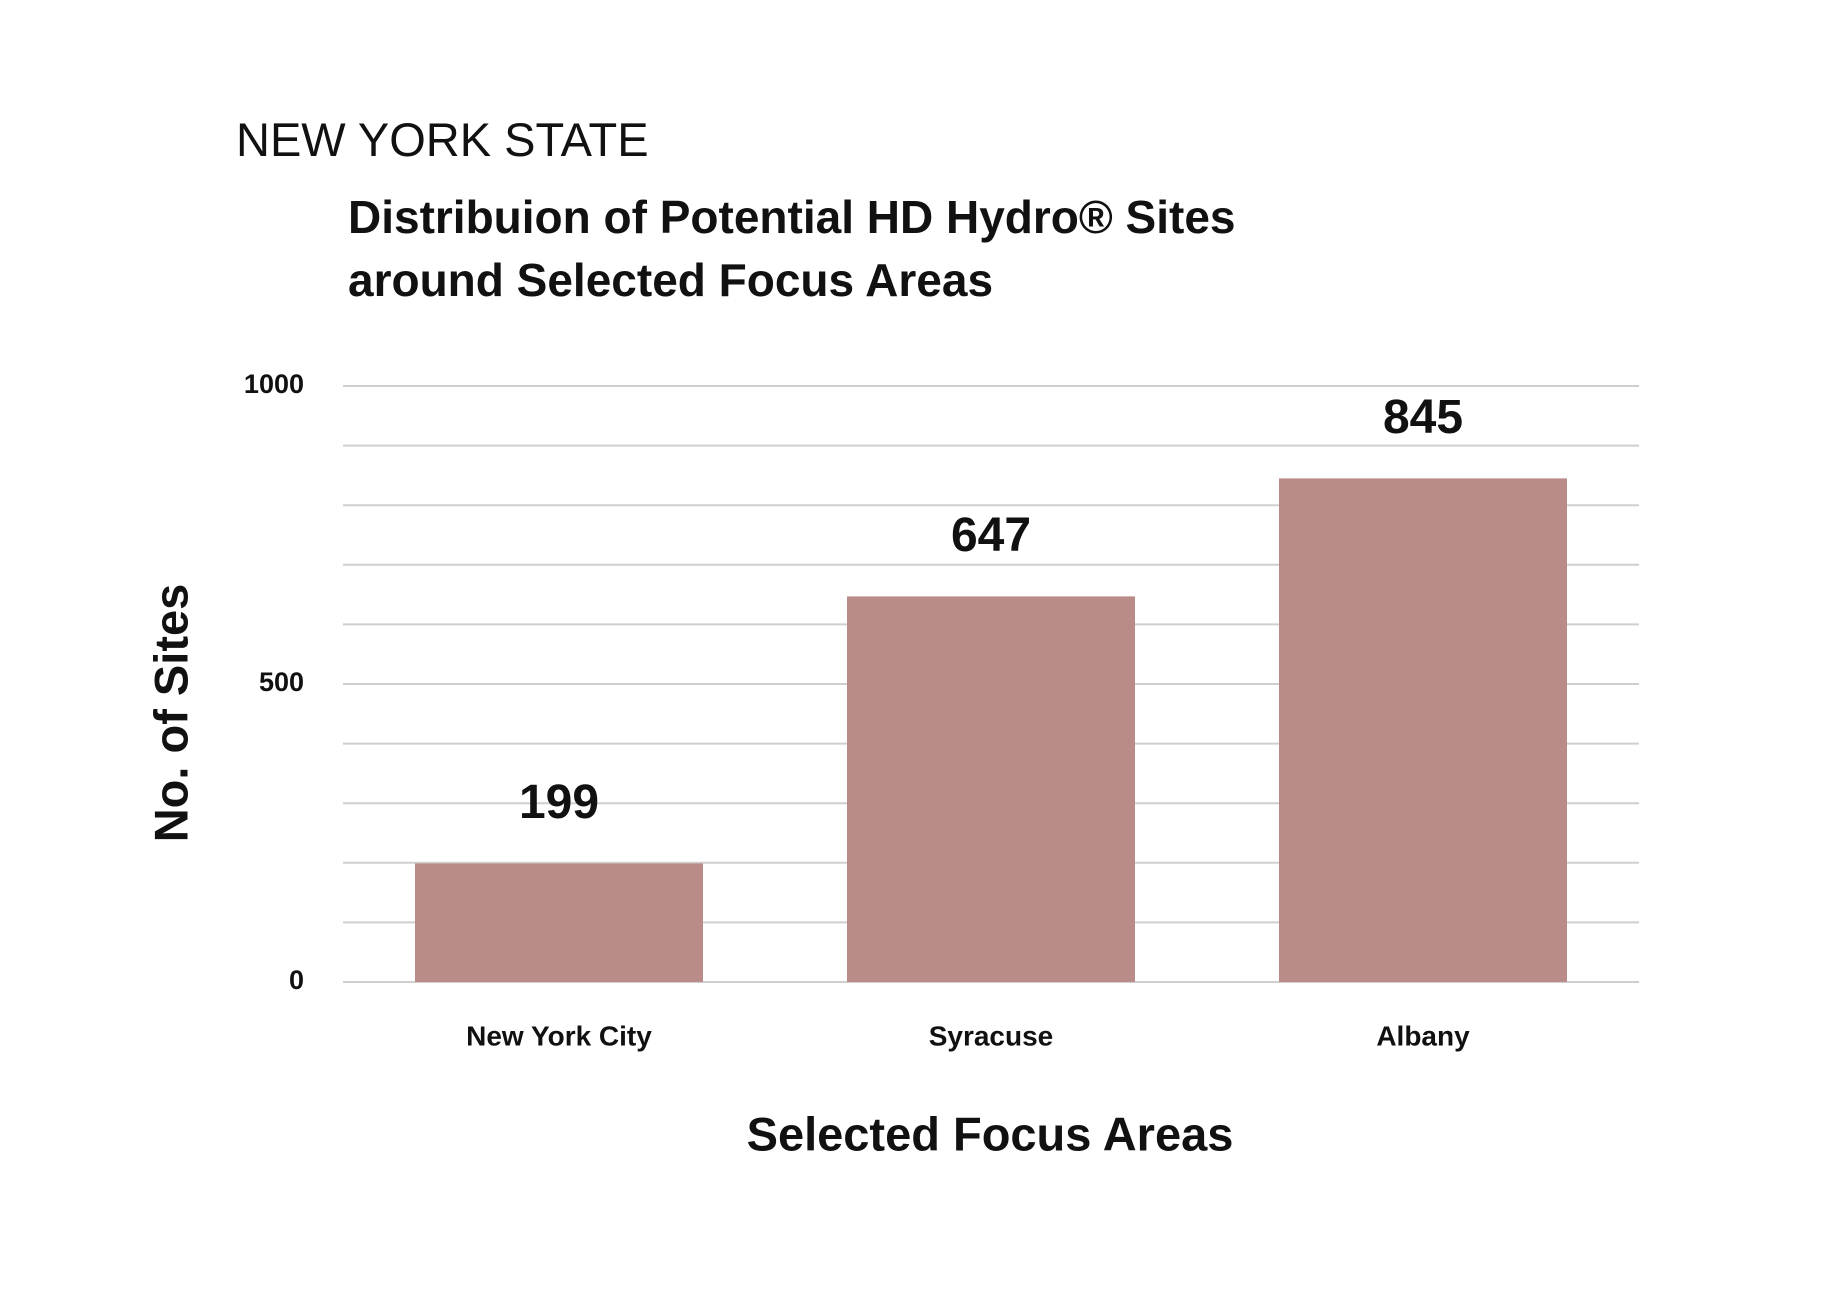 This screenshot has height=1308, width=1825. What do you see at coordinates (274, 384) in the screenshot?
I see `y-tick-label: 1000` at bounding box center [274, 384].